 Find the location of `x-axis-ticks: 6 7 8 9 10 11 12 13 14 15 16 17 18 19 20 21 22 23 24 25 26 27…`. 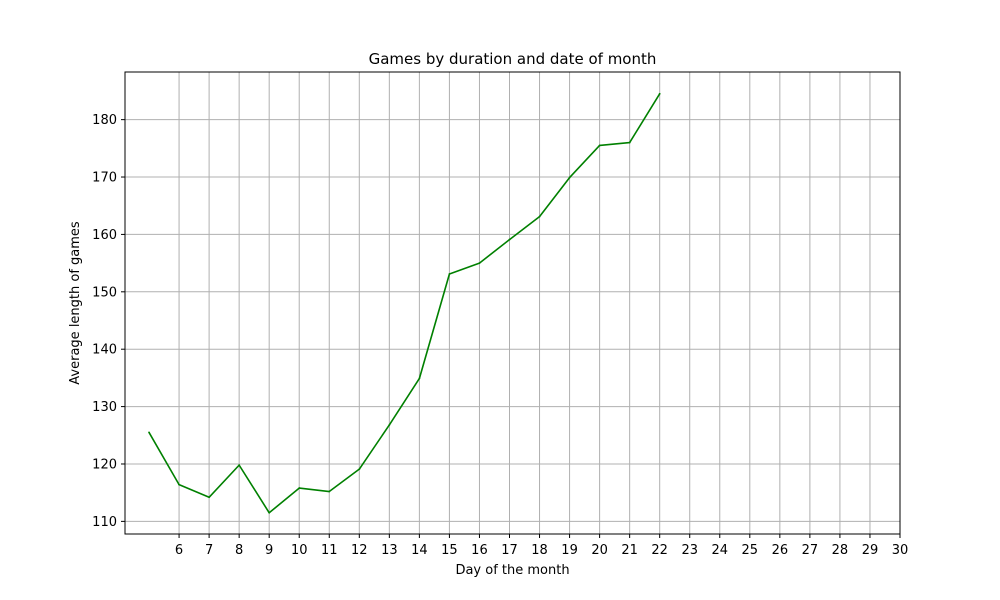

x-axis-ticks: 6 7 8 9 10 11 12 13 14 15 16 17 18 19 20 21 22 23 24 25 26 27… is located at coordinates (541, 546).